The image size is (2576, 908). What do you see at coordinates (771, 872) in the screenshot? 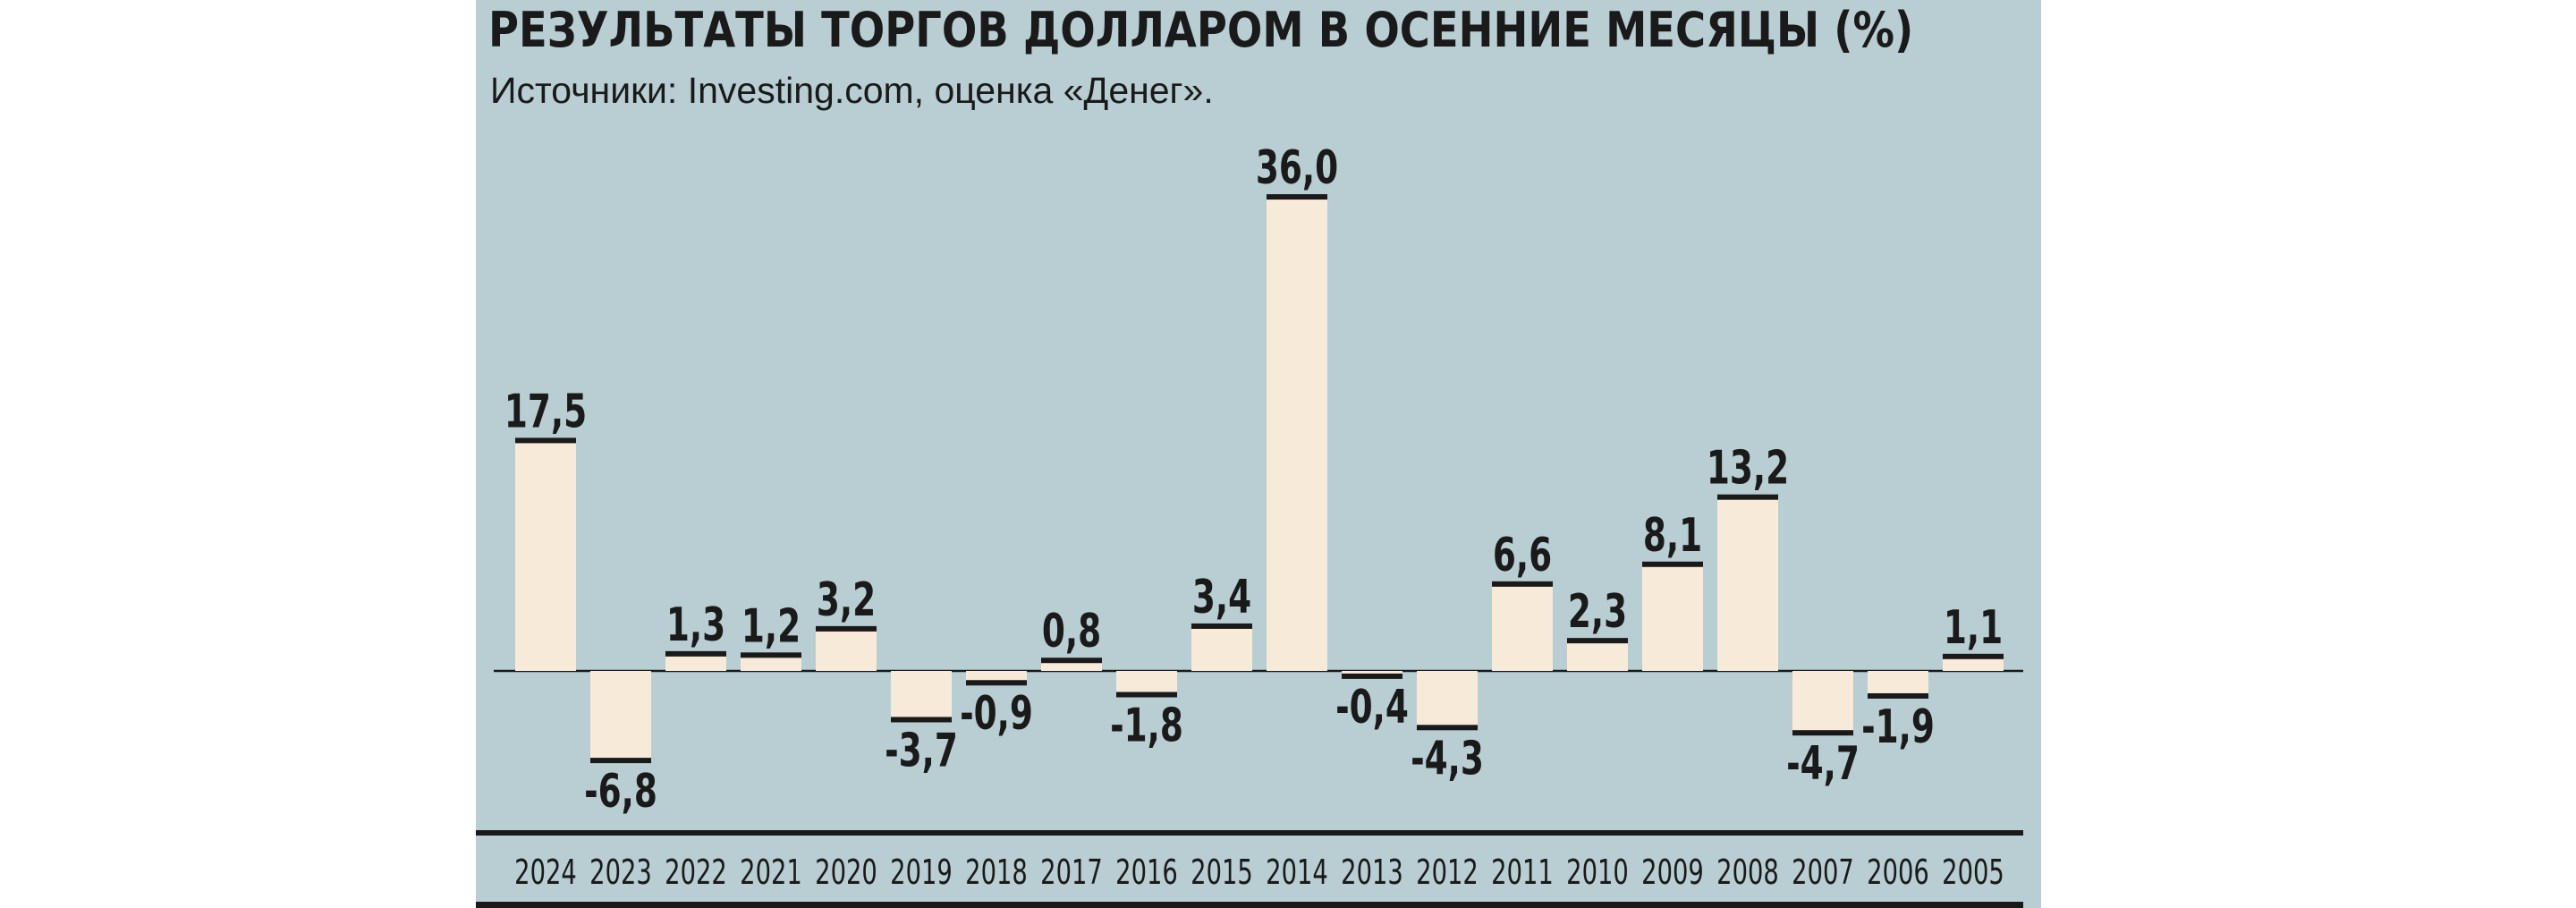
I see `x-tick-label: 2021` at bounding box center [771, 872].